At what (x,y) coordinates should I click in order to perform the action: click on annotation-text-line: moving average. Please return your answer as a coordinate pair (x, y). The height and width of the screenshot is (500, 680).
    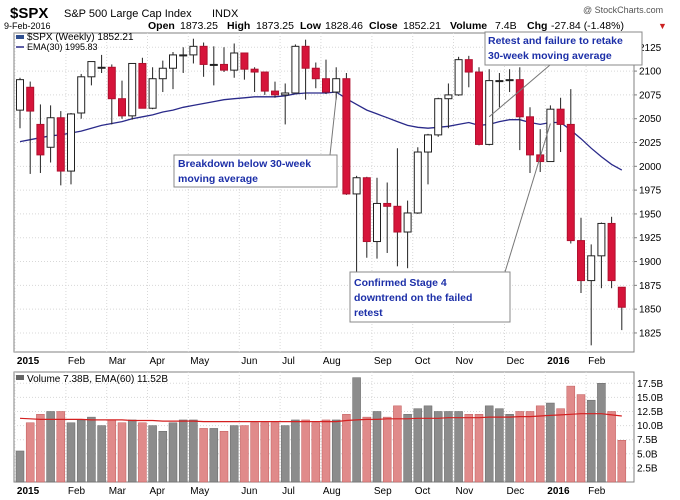
    Looking at the image, I should click on (218, 179).